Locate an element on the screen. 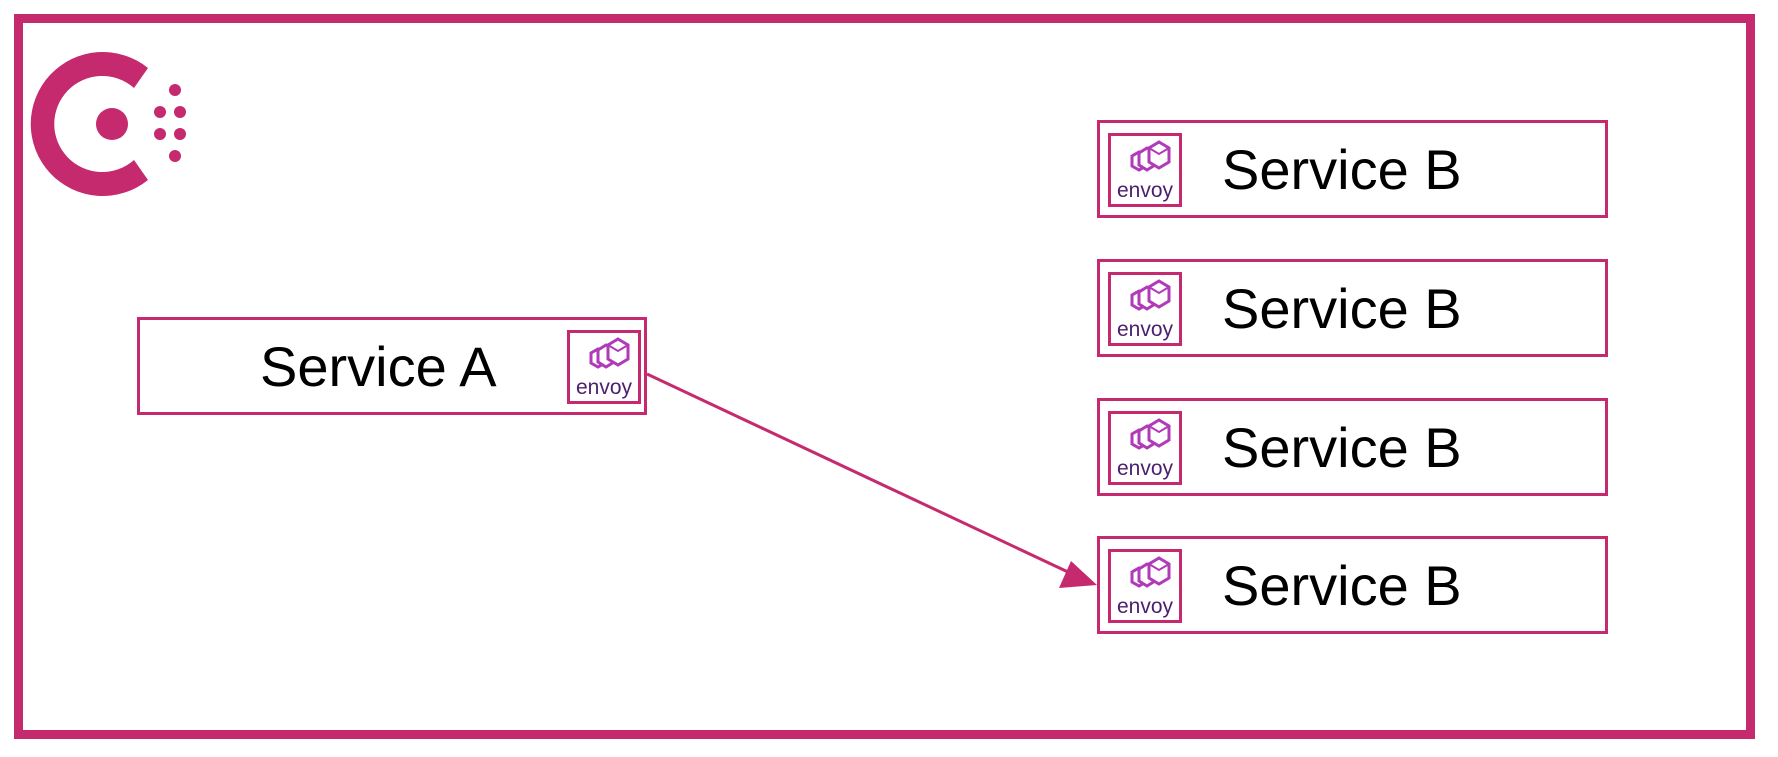  service-a-label: Service A is located at coordinates (378, 366).